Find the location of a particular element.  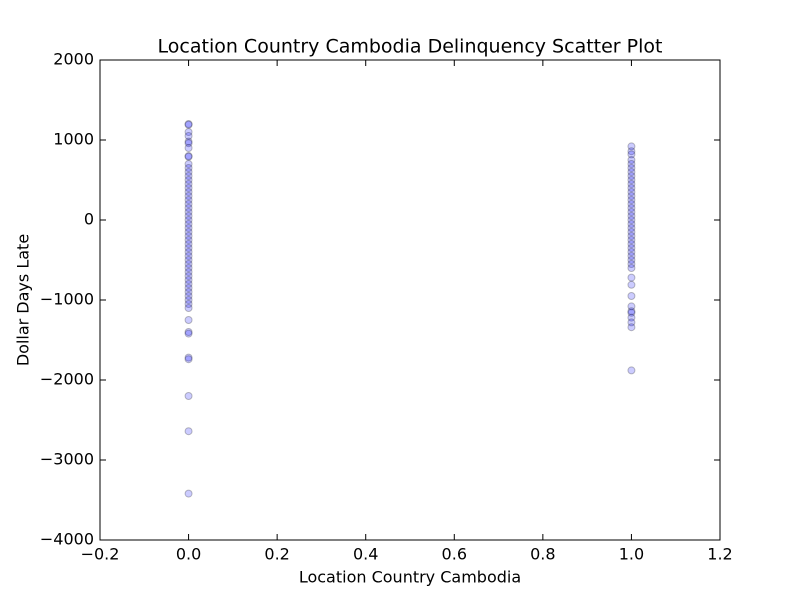

x-axis-label: Location Country Cambodia is located at coordinates (410, 577).